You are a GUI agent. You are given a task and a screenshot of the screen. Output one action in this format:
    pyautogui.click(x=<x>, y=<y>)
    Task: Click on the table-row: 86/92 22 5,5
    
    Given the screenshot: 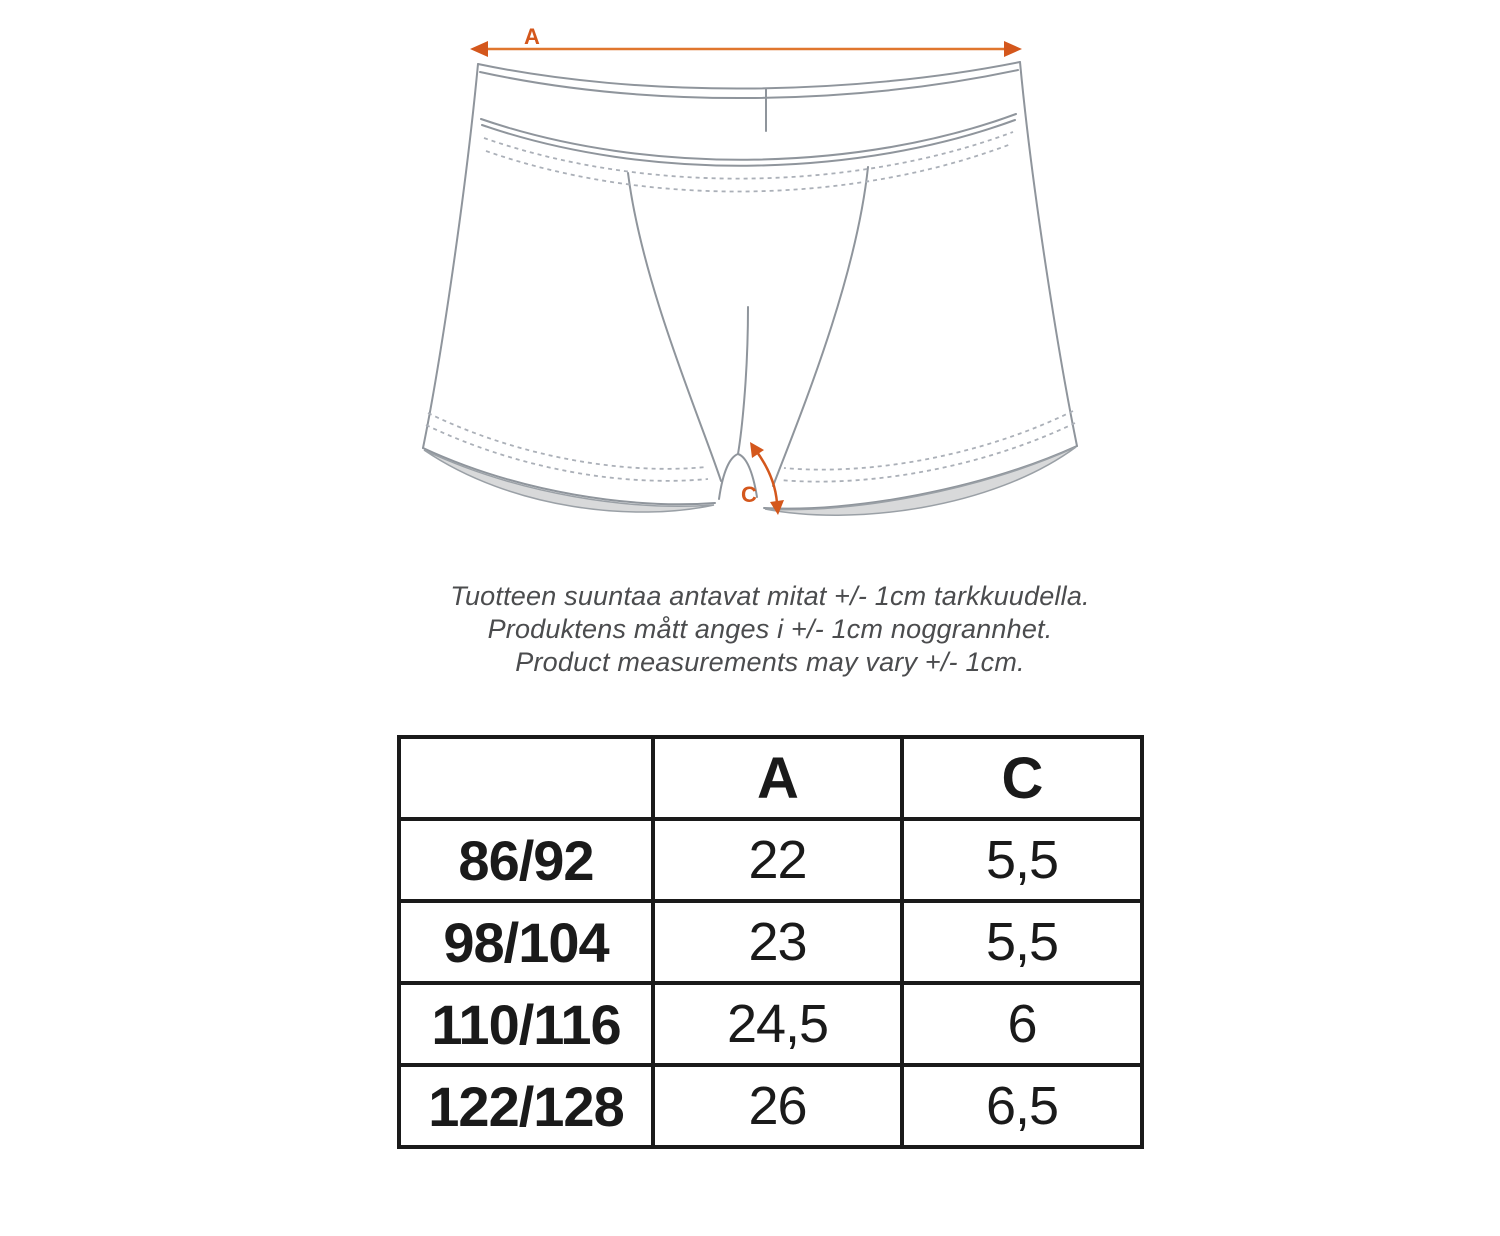 What is the action you would take?
    pyautogui.click(x=770, y=860)
    